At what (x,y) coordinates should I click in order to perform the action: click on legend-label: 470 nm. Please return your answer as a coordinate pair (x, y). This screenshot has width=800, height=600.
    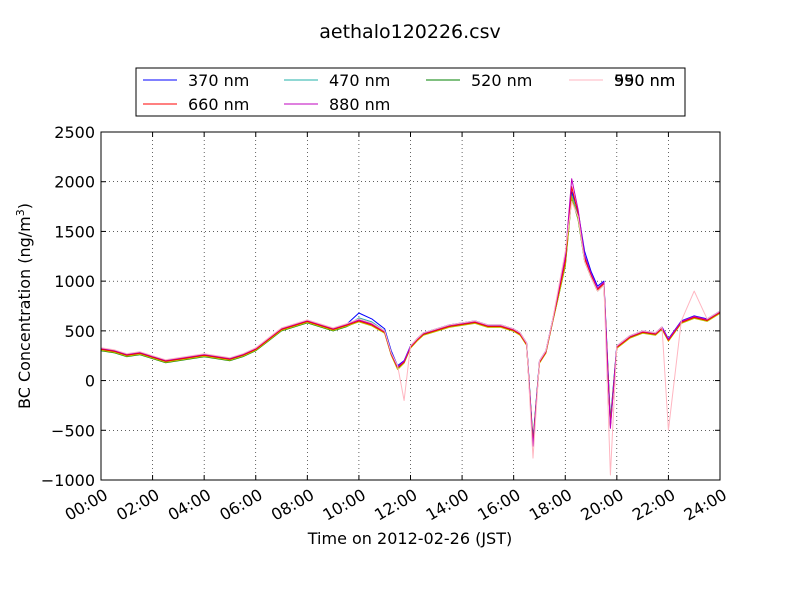
    Looking at the image, I should click on (359, 80).